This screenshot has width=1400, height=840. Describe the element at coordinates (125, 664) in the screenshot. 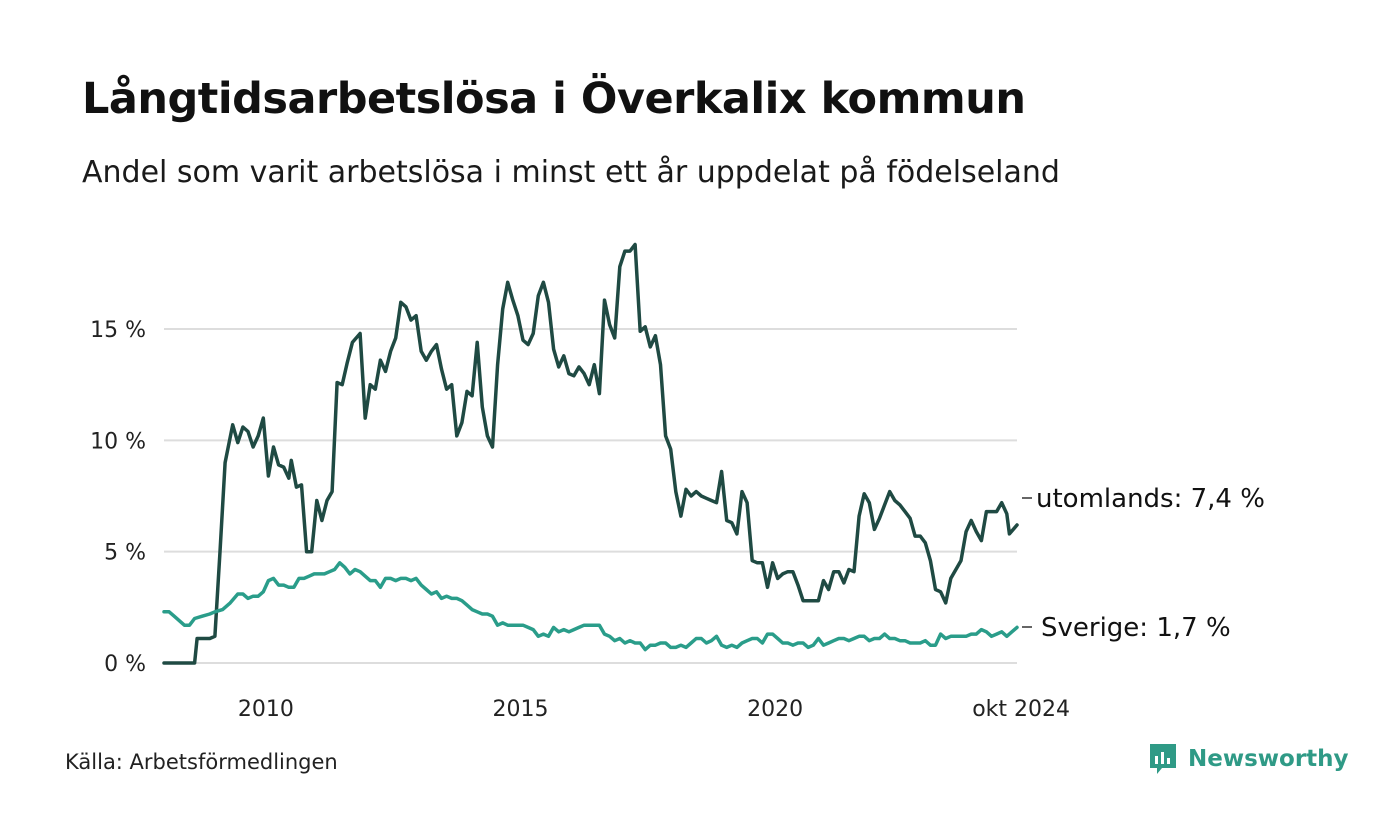

I see `y-tick-label: 0 %` at that location.